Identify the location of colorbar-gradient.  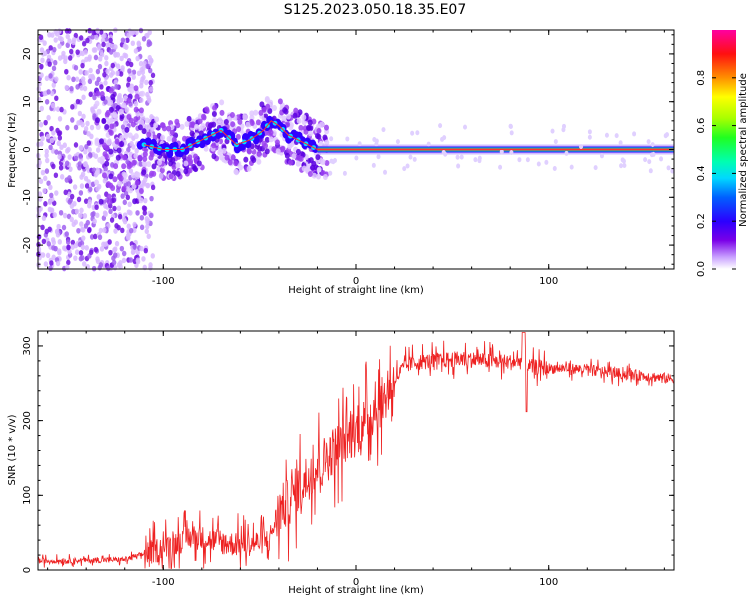
(724, 149).